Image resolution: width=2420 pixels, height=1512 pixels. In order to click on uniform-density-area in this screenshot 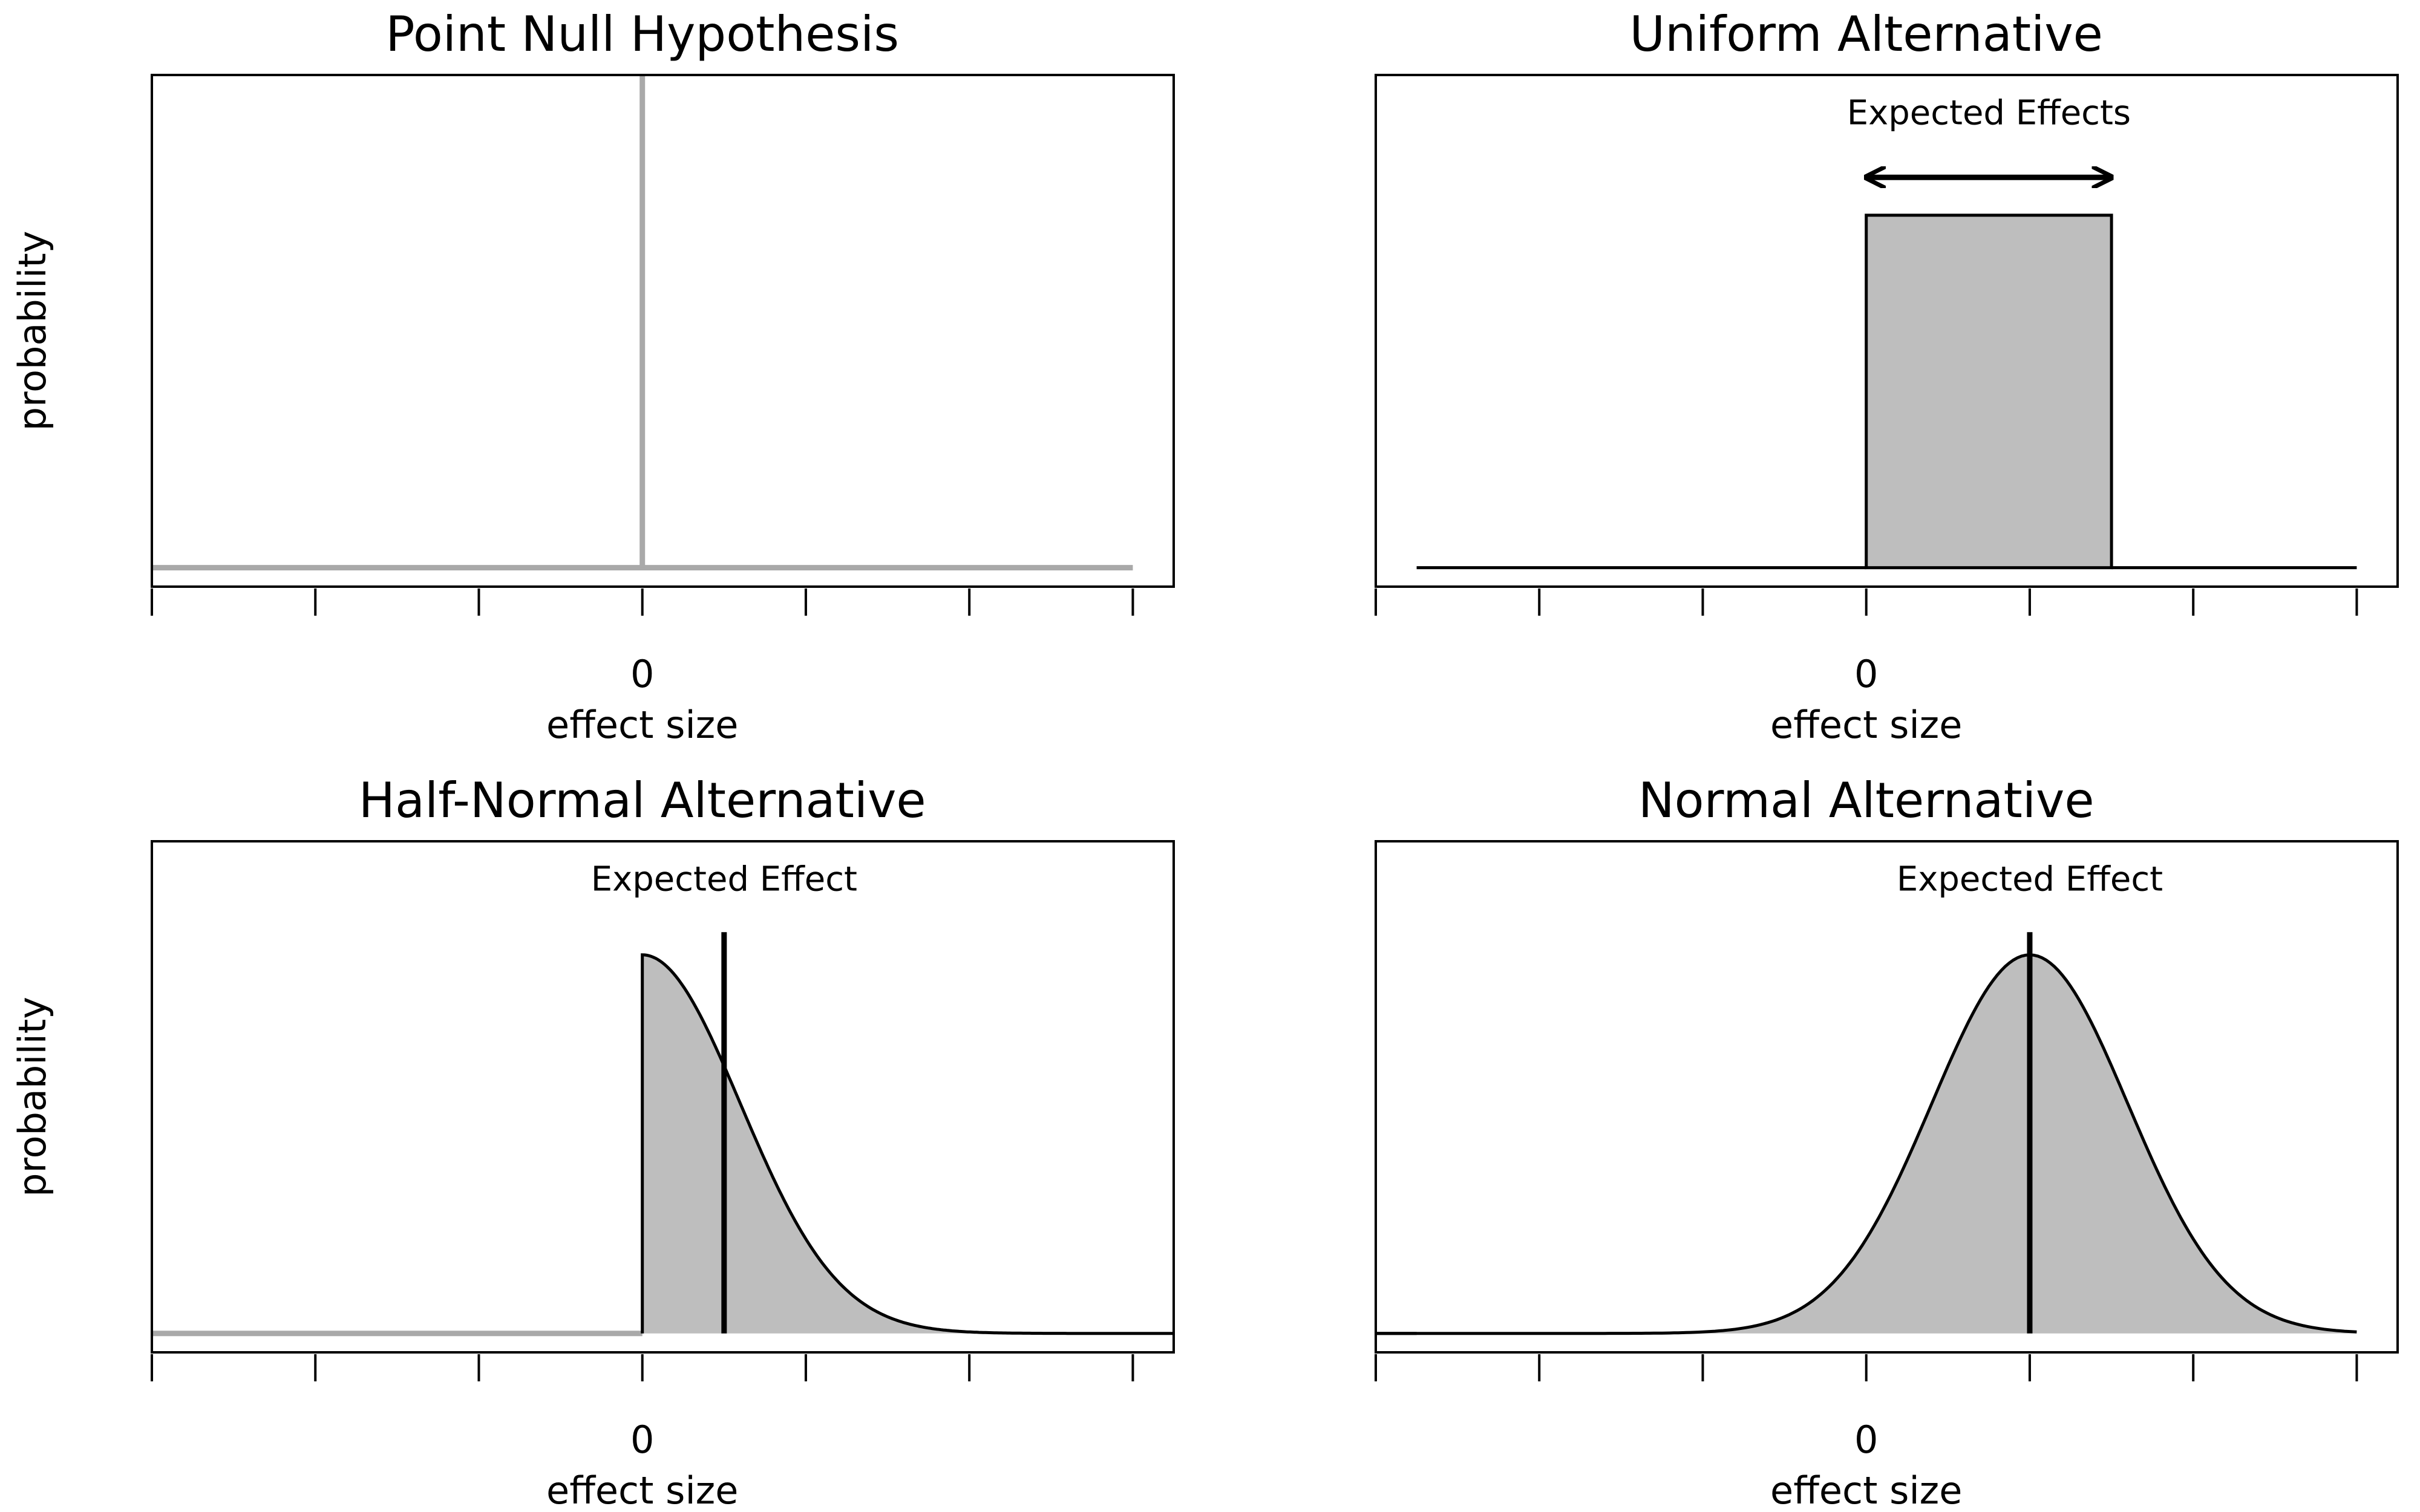, I will do `click(1989, 391)`.